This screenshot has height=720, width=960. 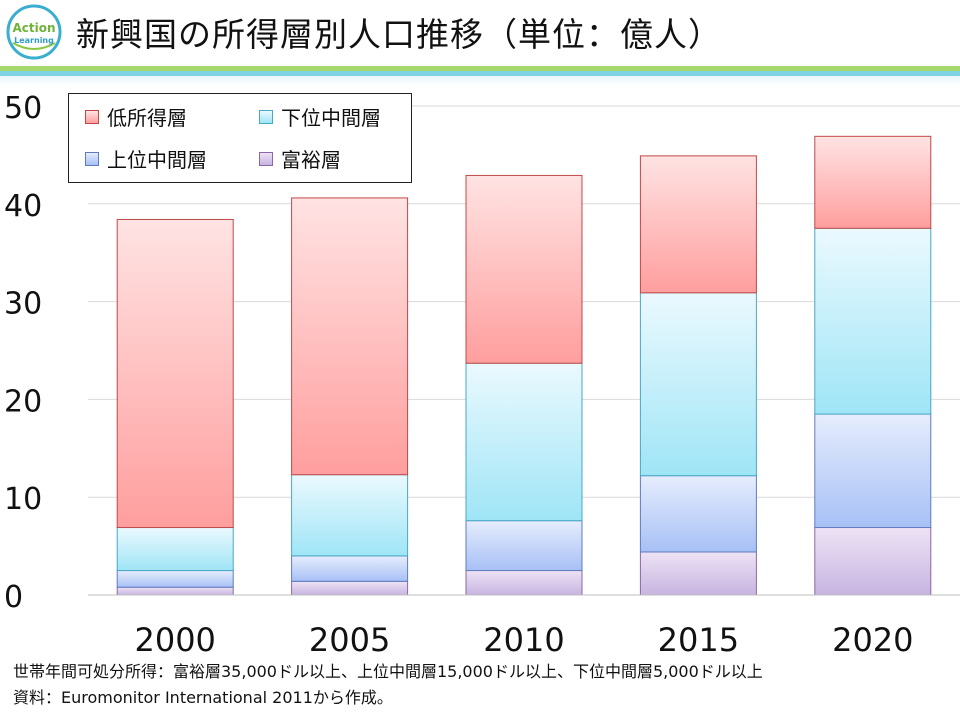 I want to click on bar-rich-2020, so click(x=873, y=561).